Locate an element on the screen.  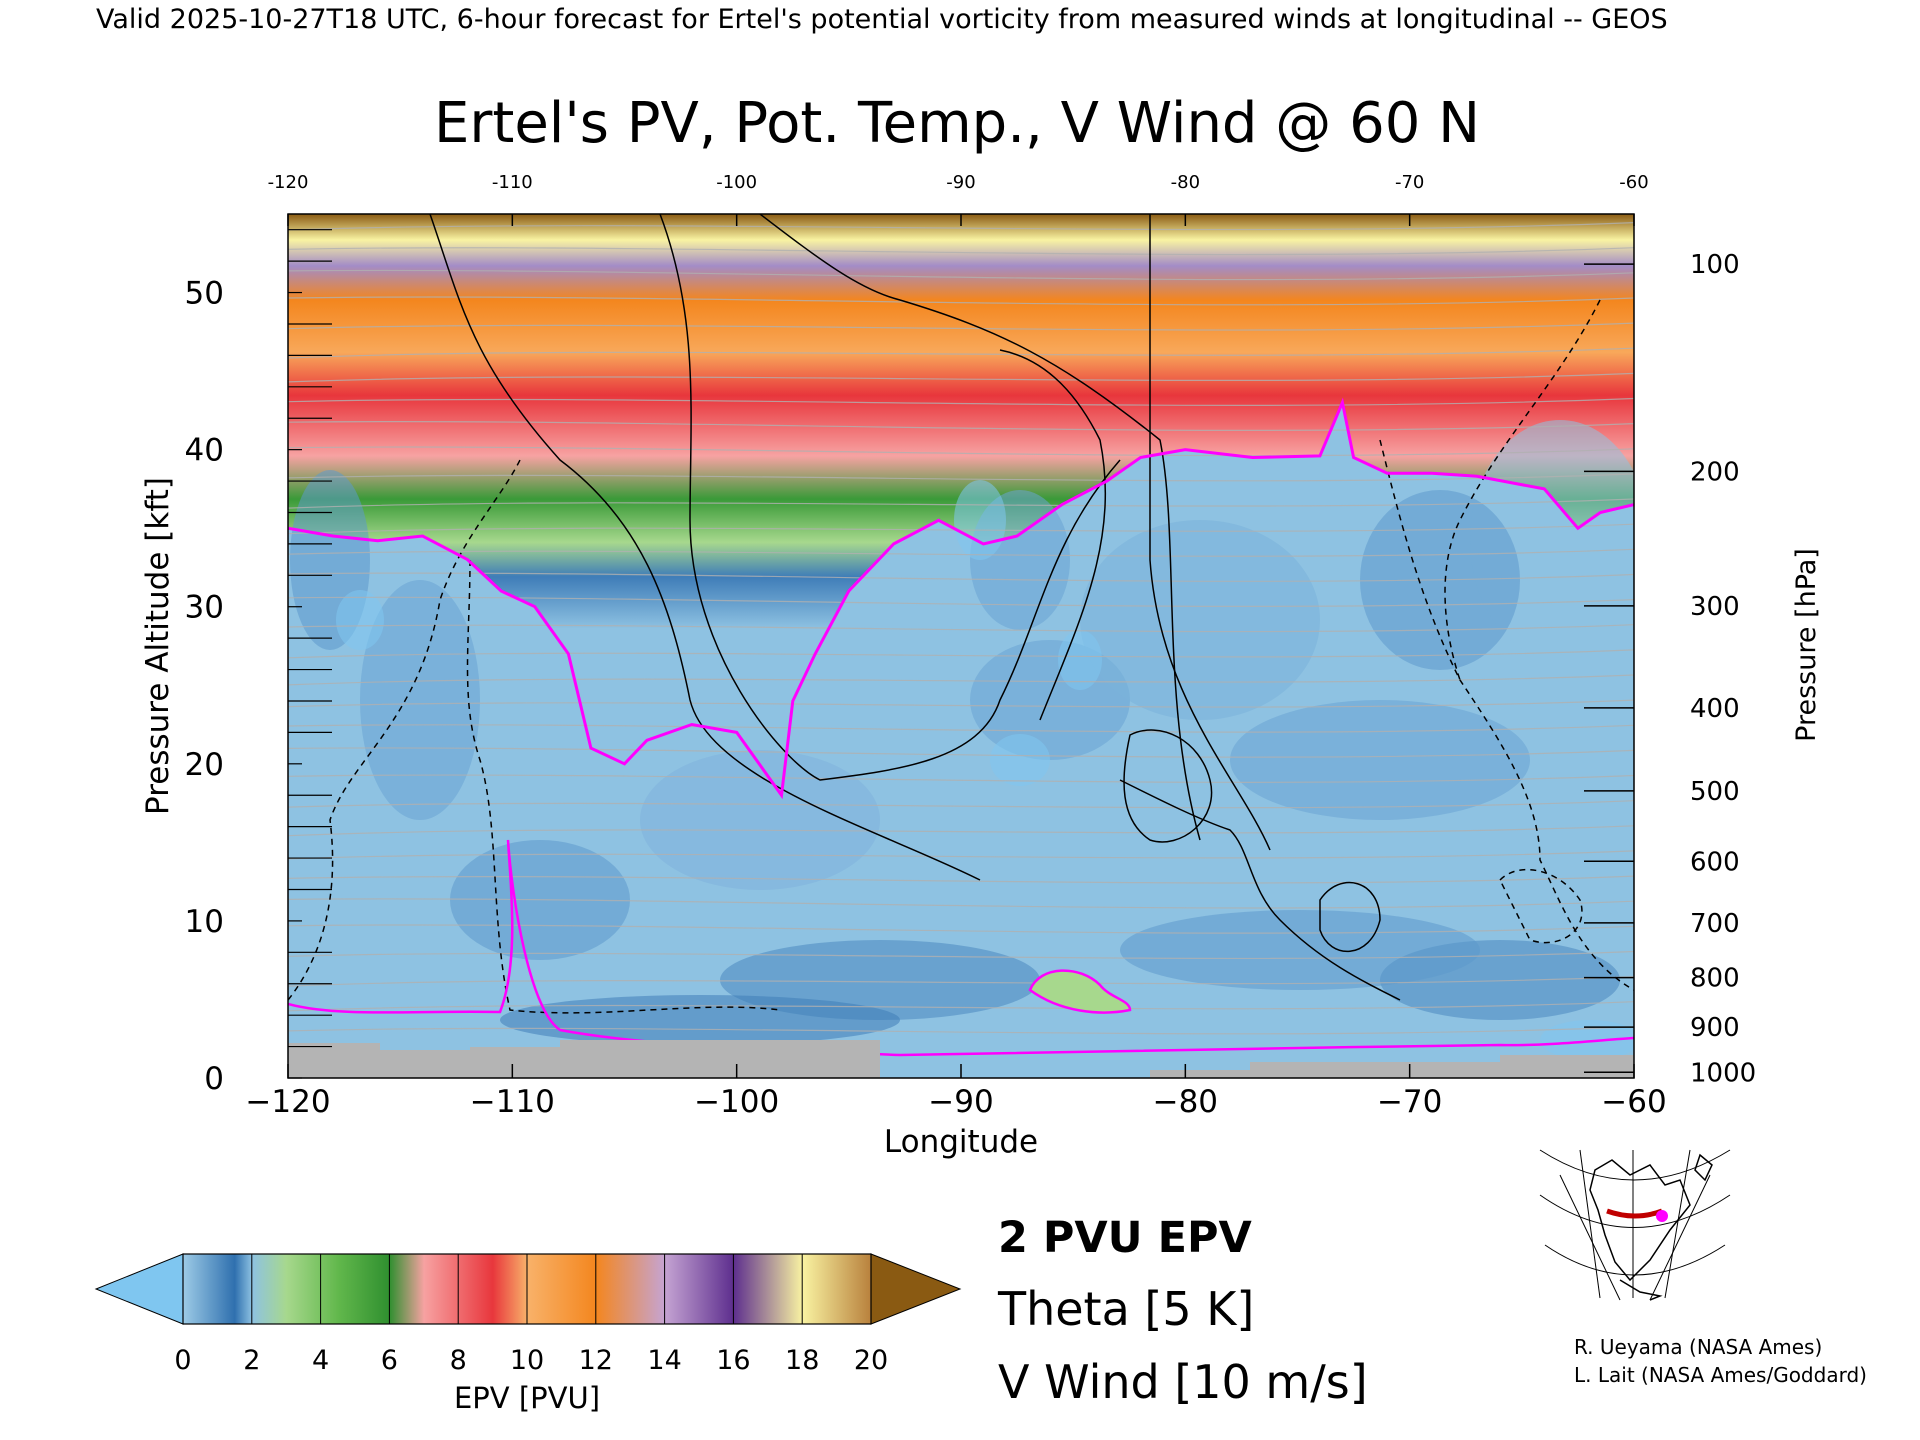
x-tick-label-5: −70 is located at coordinates (1409, 1102).